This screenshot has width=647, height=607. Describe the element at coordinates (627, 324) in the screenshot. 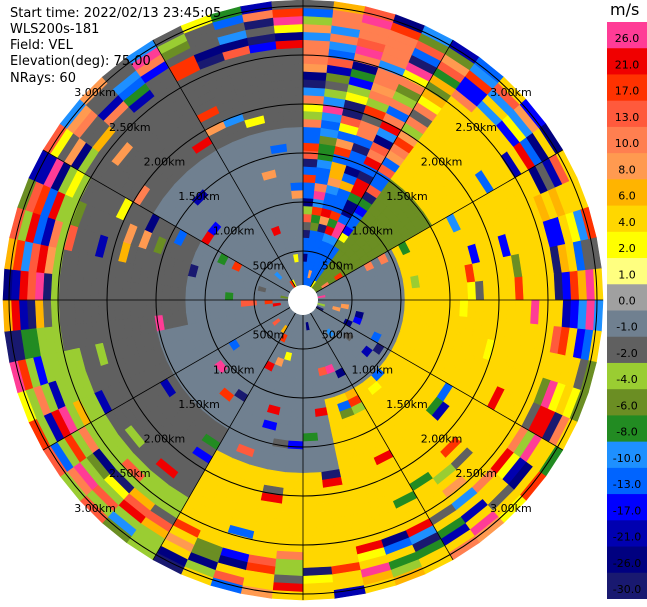

I see `colorbar-level: -1.0` at that location.